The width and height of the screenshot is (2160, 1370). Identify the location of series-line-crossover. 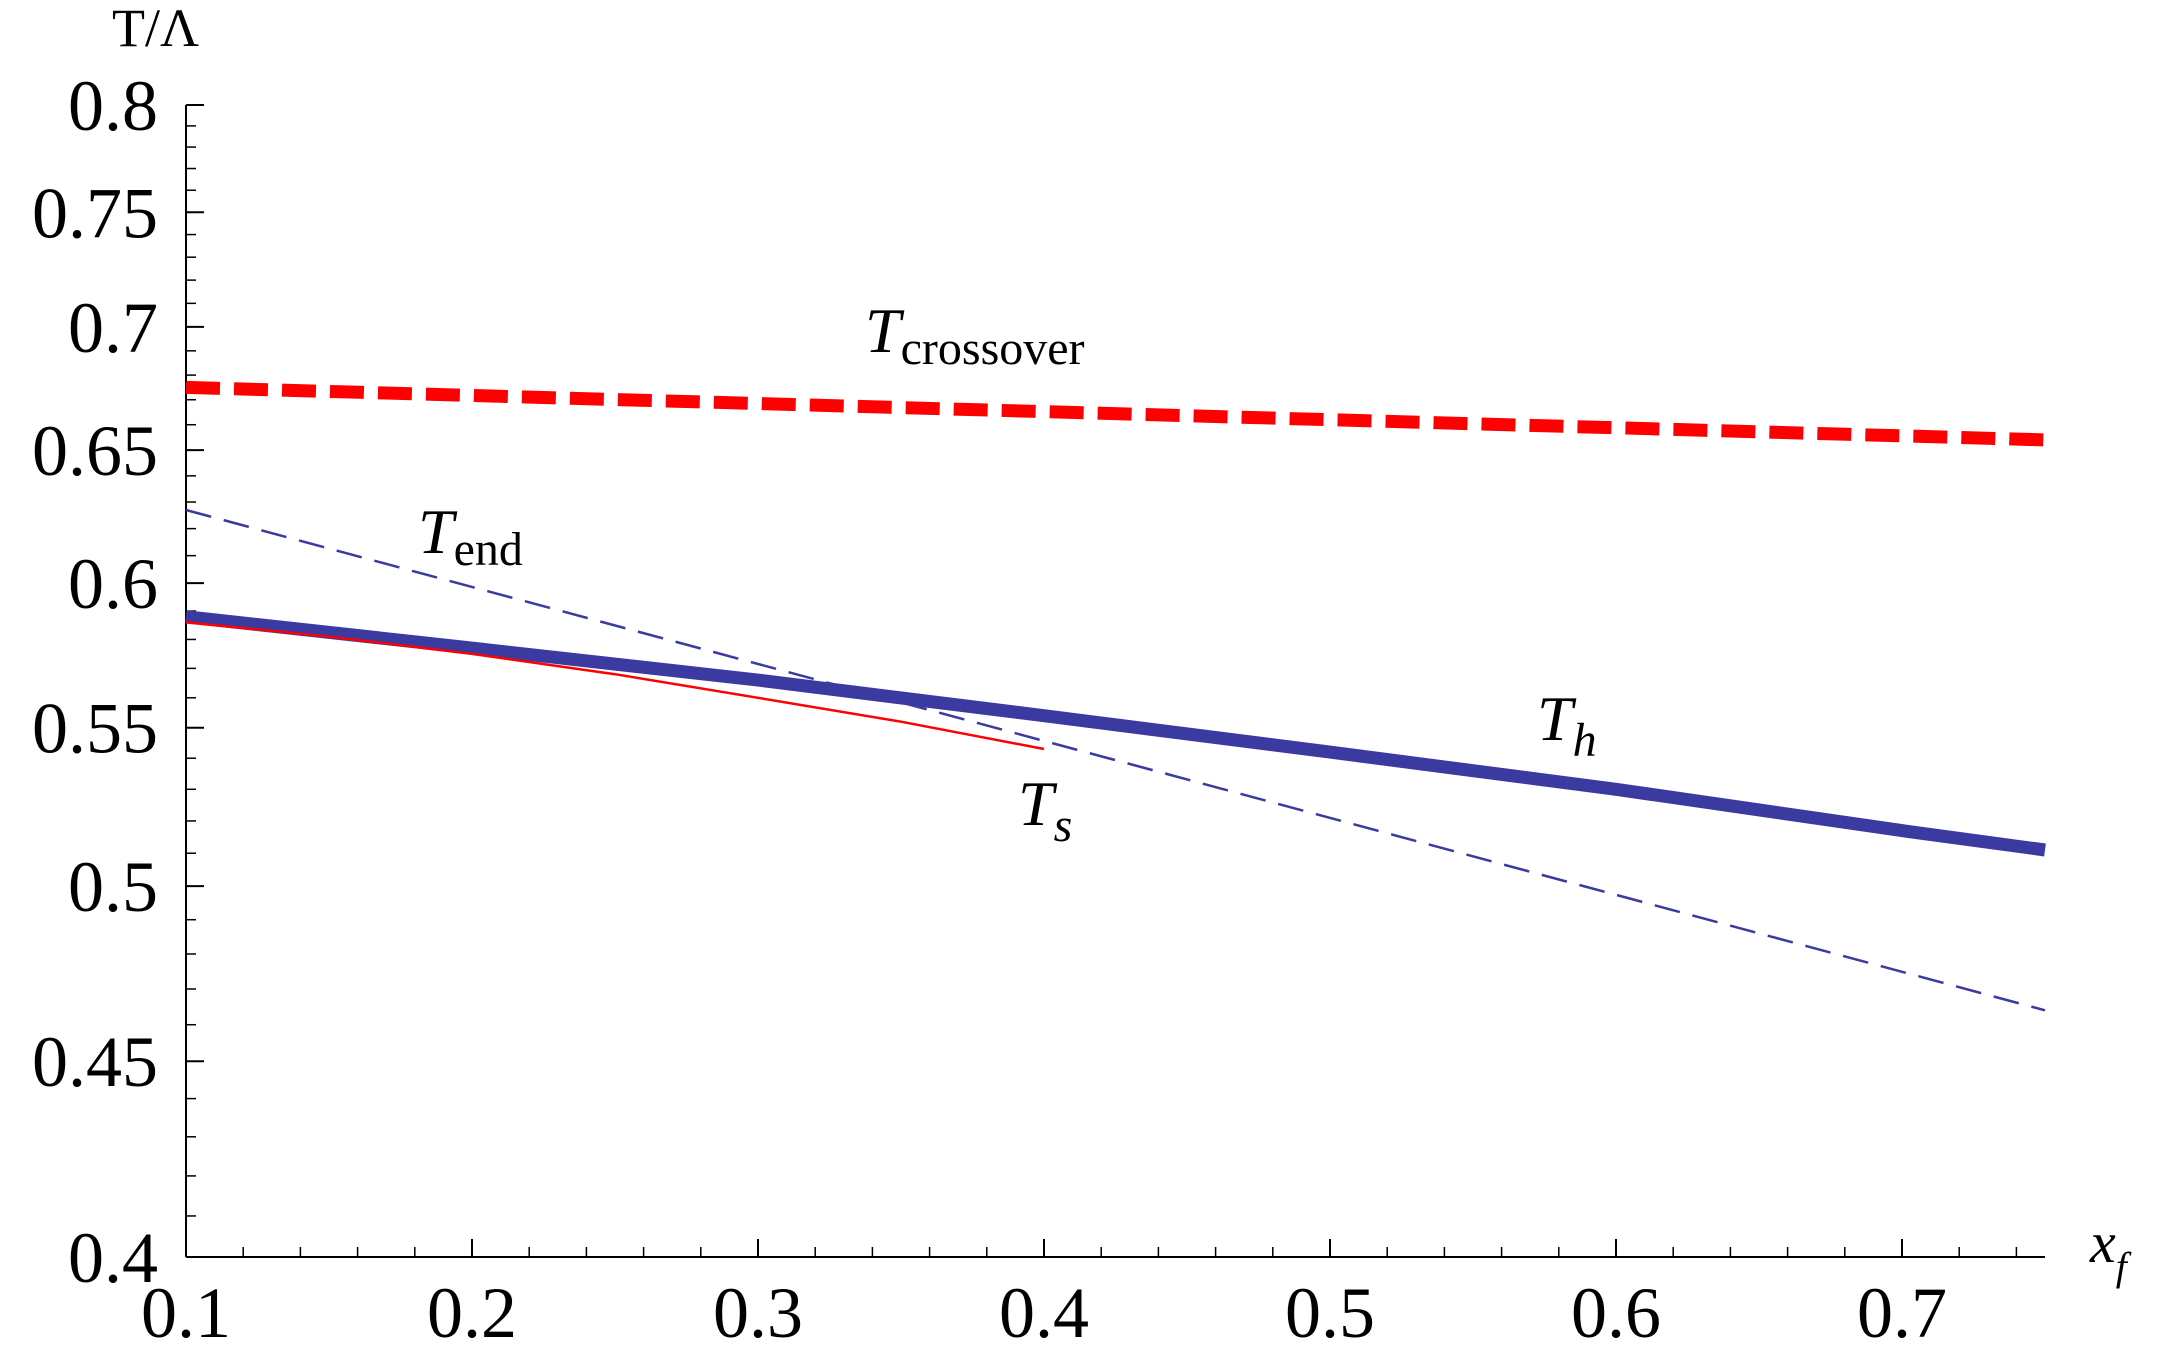
(1115, 413).